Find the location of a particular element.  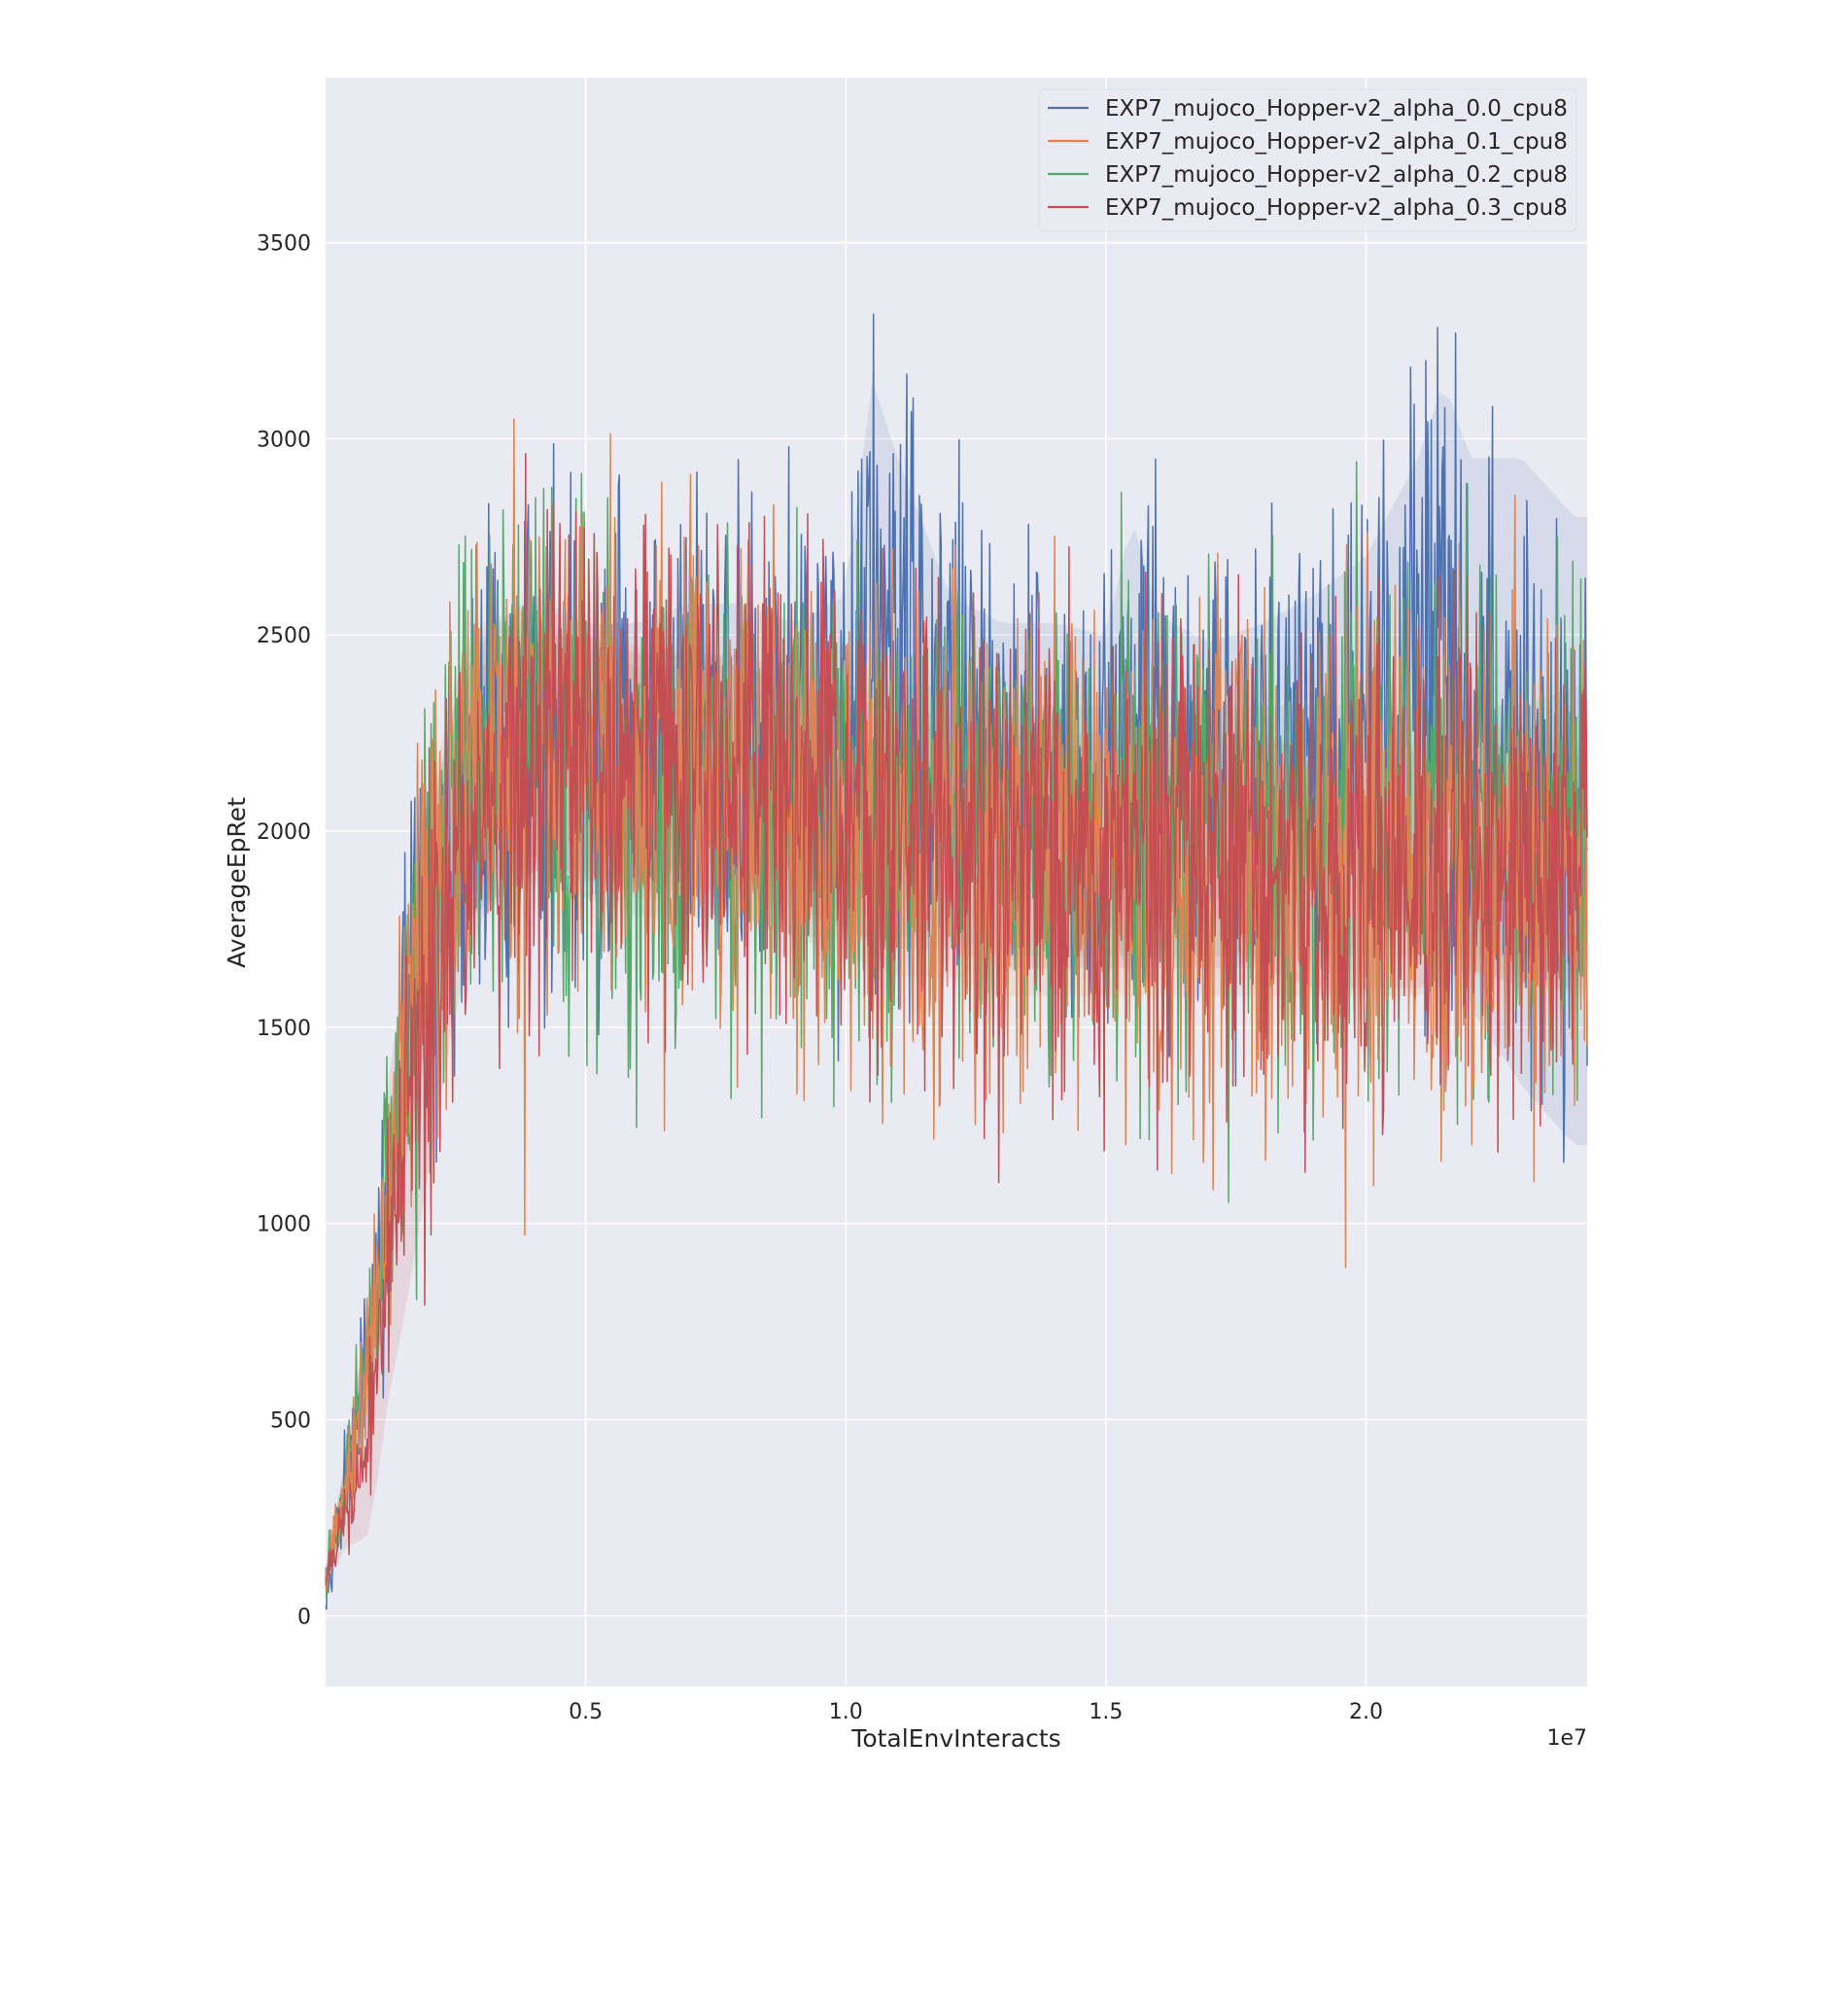

x-axis-offset-label: 1e7 is located at coordinates (1567, 1738).